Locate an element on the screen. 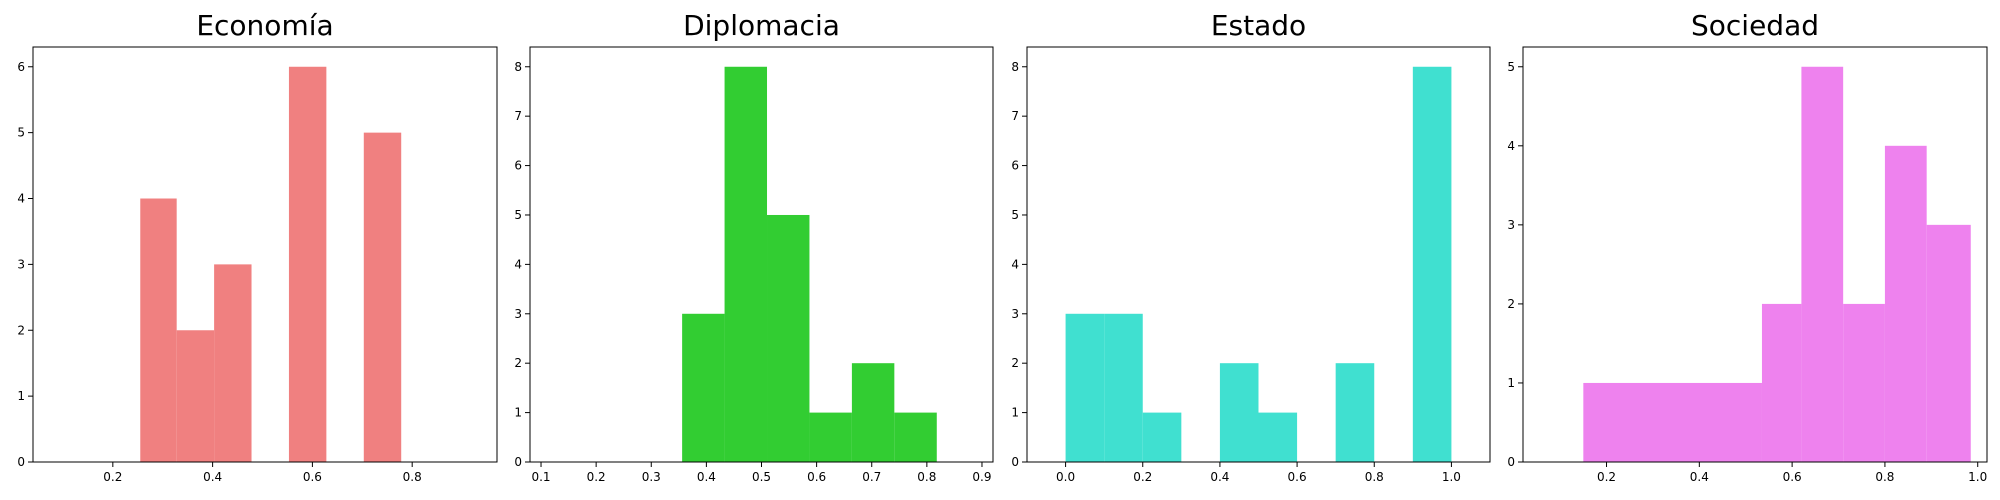 This screenshot has height=500, width=2000. x-tick-label: 0.1 is located at coordinates (540, 477).